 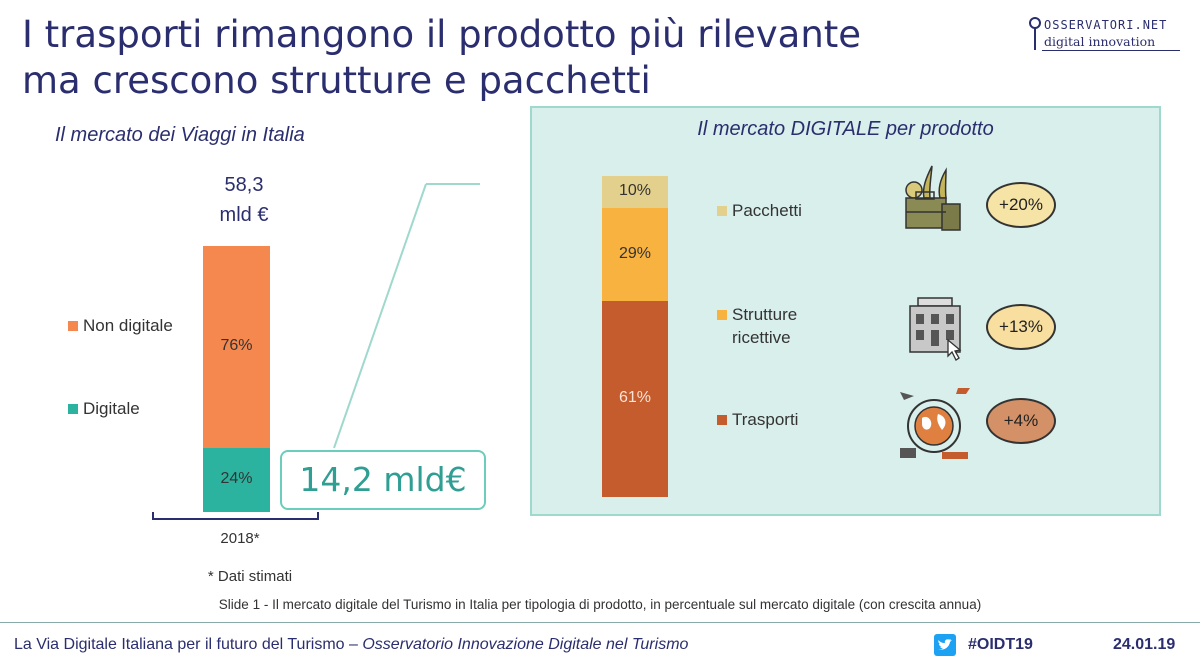 What do you see at coordinates (1106, 25) in the screenshot?
I see `logo-top-text: OSSERVATORI.NET` at bounding box center [1106, 25].